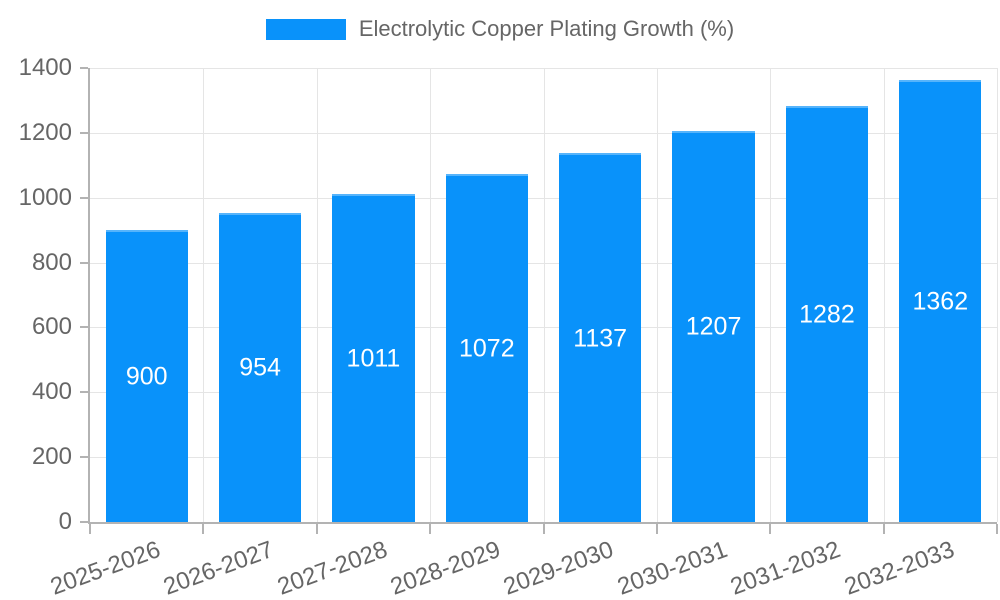 Image resolution: width=1000 pixels, height=600 pixels. I want to click on x-axis-tick-label: 2031-2032, so click(786, 568).